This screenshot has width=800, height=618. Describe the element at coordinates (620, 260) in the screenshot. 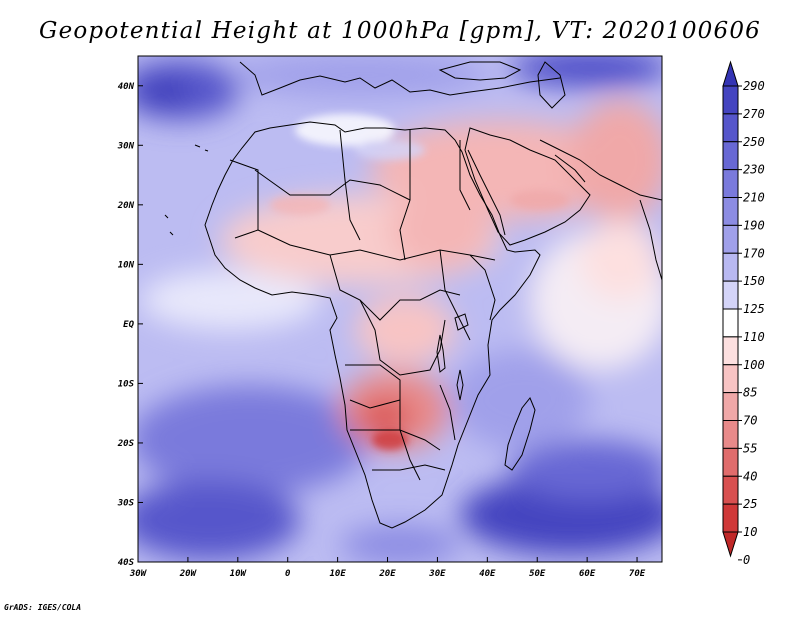

I see `low-arabian-sea` at that location.